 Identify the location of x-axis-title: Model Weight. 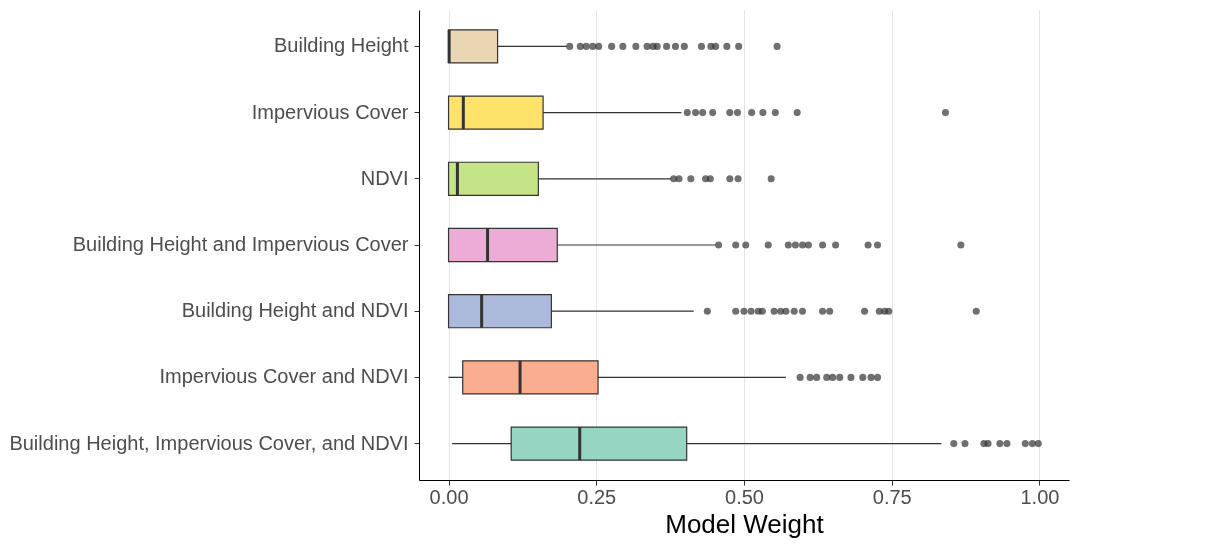
(745, 523).